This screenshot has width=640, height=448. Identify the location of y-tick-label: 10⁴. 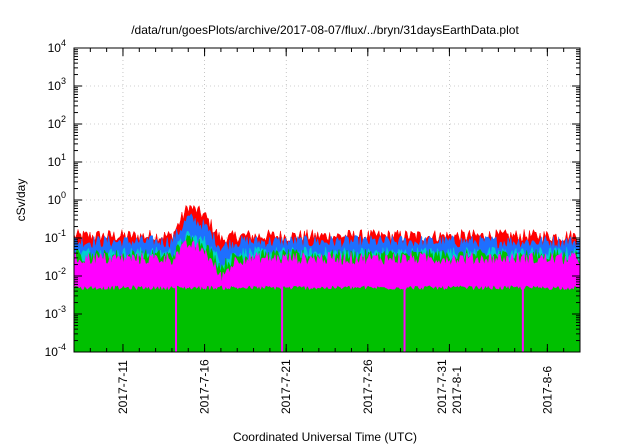
(57, 46).